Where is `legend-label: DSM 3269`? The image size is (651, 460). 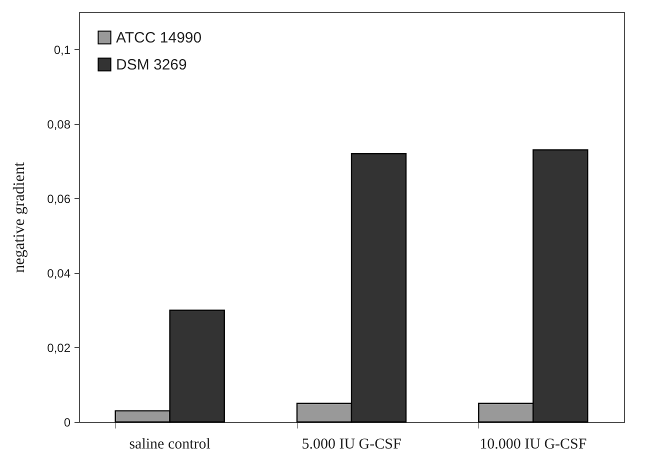
legend-label: DSM 3269 is located at coordinates (151, 65).